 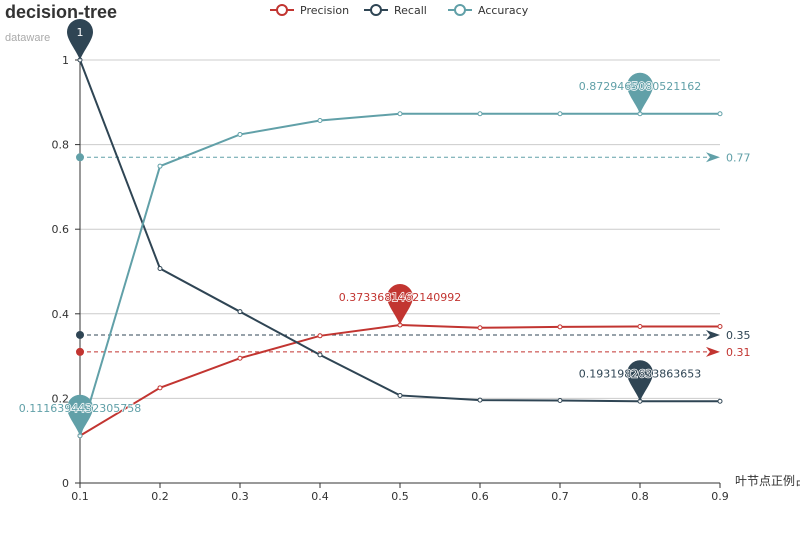 I want to click on y-tick-label: 0.4, so click(x=61, y=314).